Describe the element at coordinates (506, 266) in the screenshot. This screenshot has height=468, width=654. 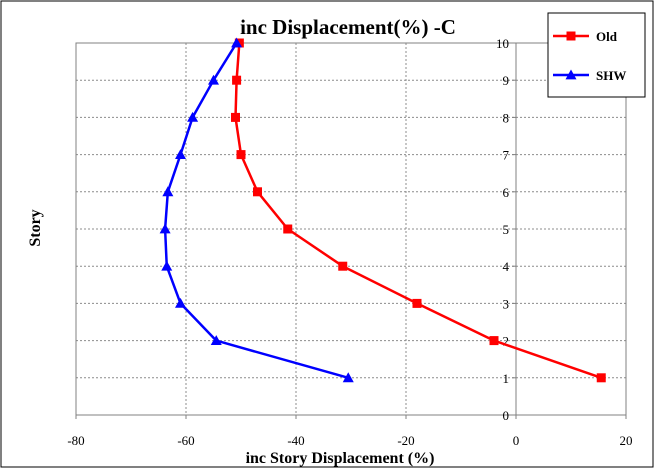
I see `y-tick-label: 4` at that location.